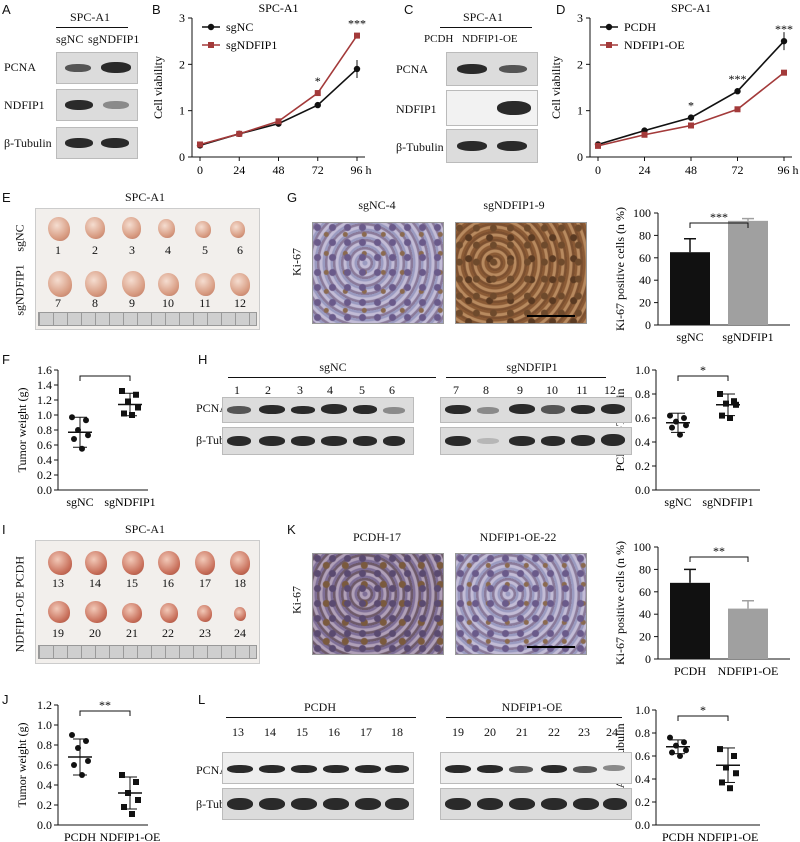 The width and height of the screenshot is (800, 842). I want to click on tumor-number-24: 24, so click(240, 633).